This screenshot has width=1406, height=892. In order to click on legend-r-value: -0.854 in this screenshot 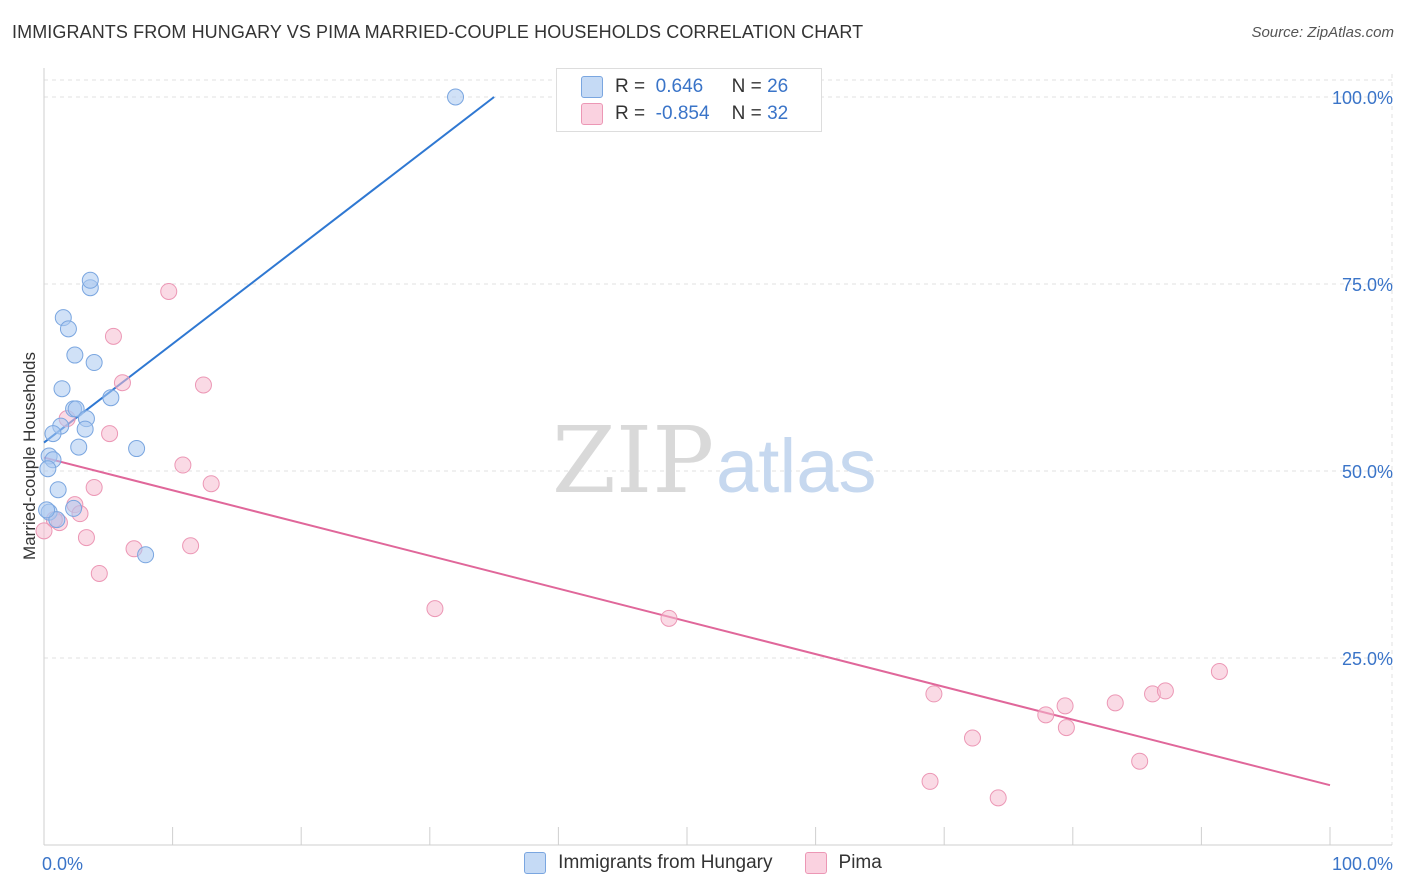, I will do `click(682, 113)`.